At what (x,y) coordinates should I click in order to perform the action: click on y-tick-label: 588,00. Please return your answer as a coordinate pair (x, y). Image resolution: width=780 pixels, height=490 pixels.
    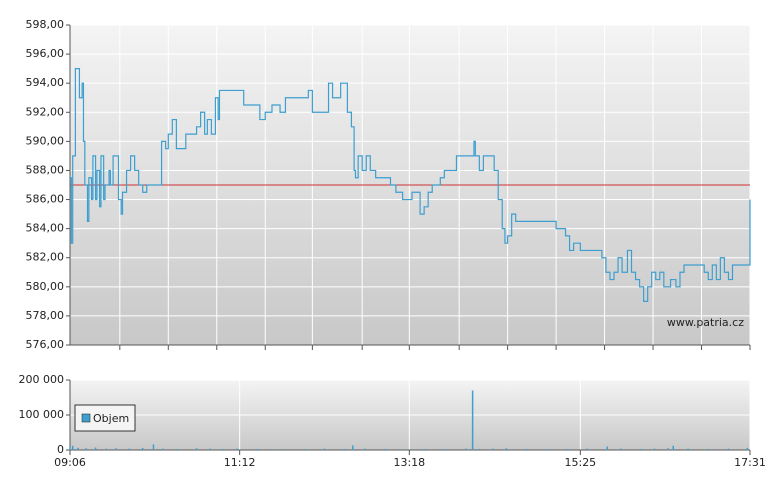
    Looking at the image, I should click on (45, 169).